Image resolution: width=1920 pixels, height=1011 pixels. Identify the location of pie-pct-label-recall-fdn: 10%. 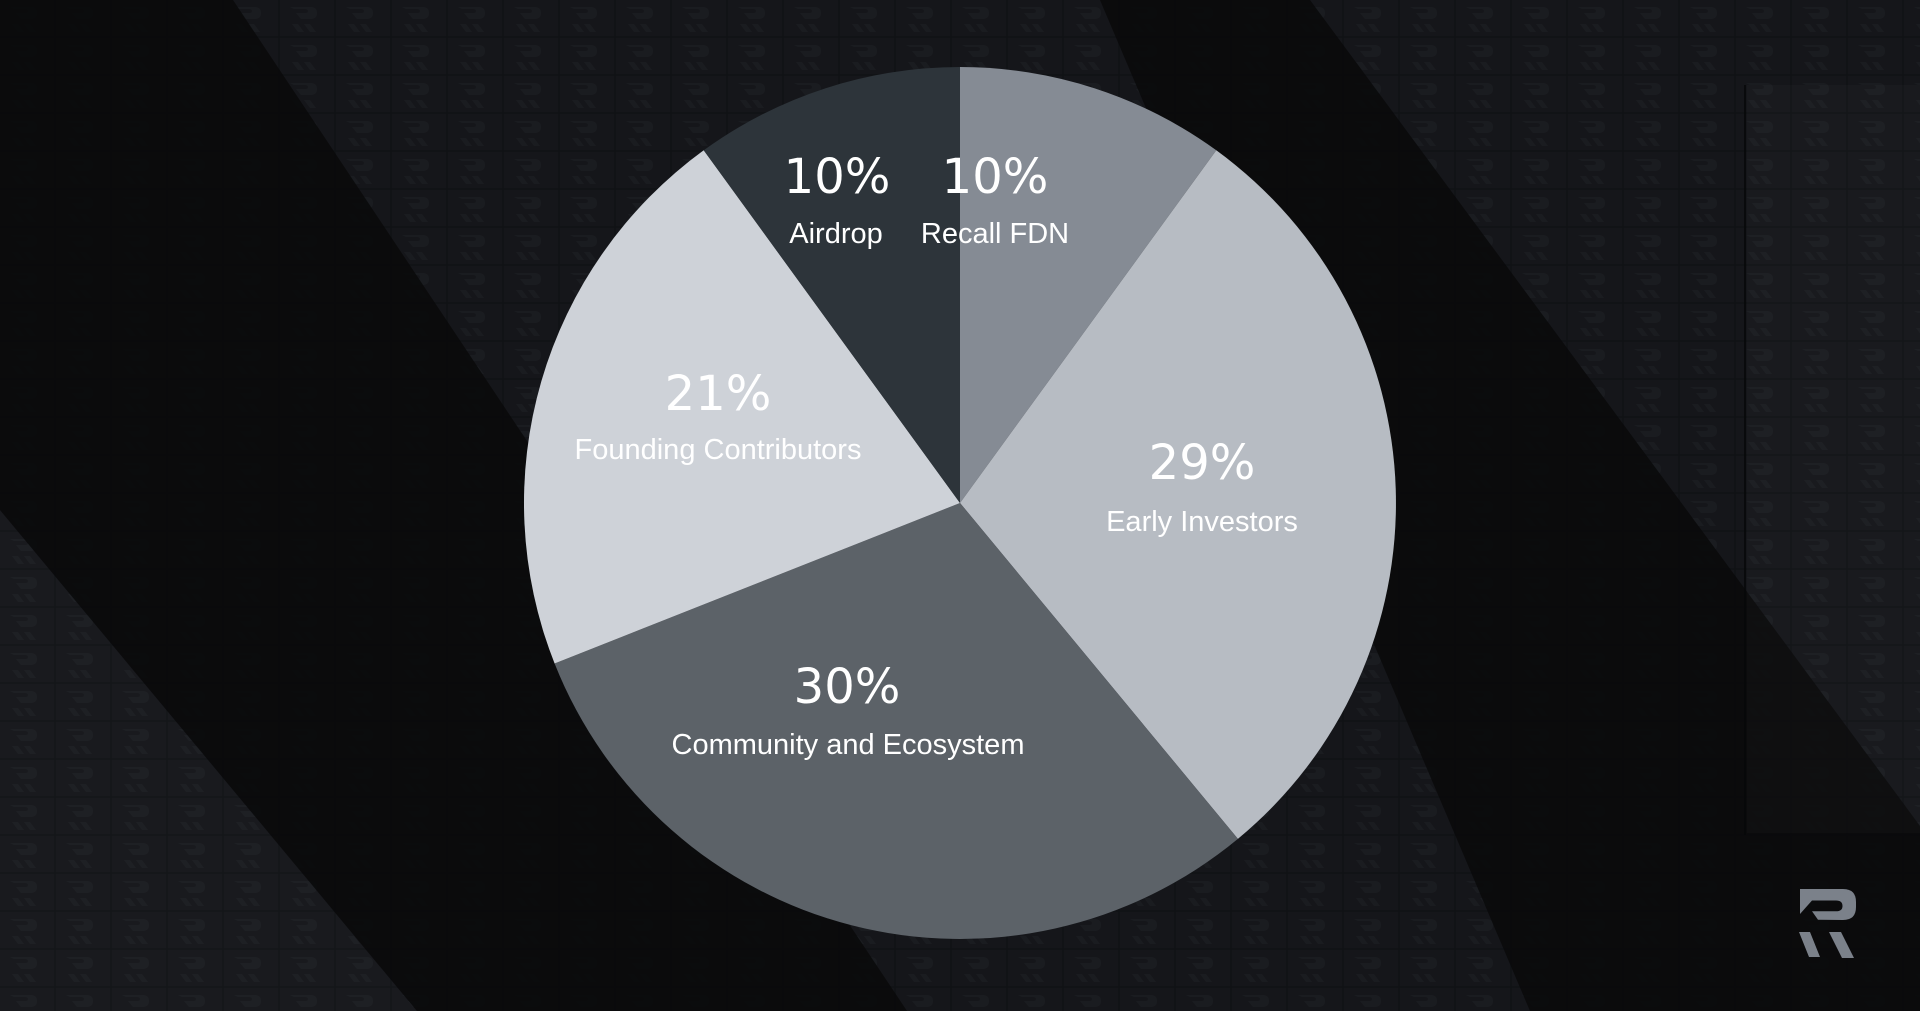
(995, 177).